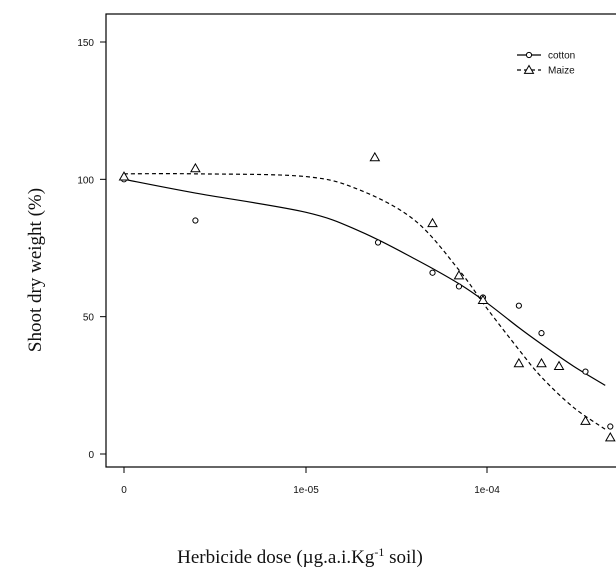 Image resolution: width=616 pixels, height=573 pixels. I want to click on x-axis-title-main: Herbicide dose (µg.a.i.Kg, so click(276, 557).